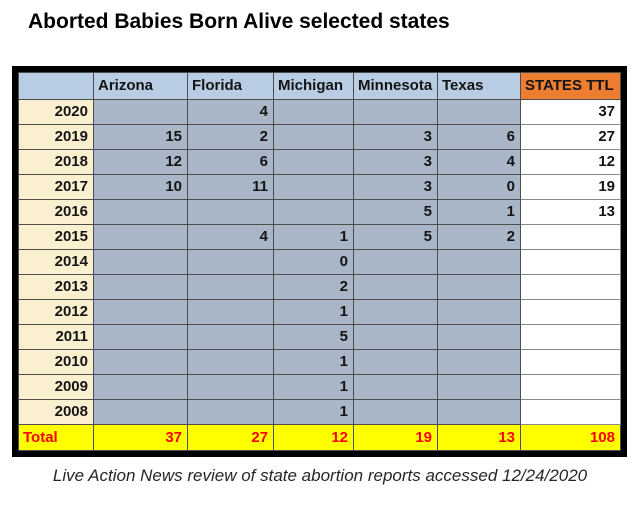  What do you see at coordinates (230, 437) in the screenshot?
I see `total-cell-florida: 27` at bounding box center [230, 437].